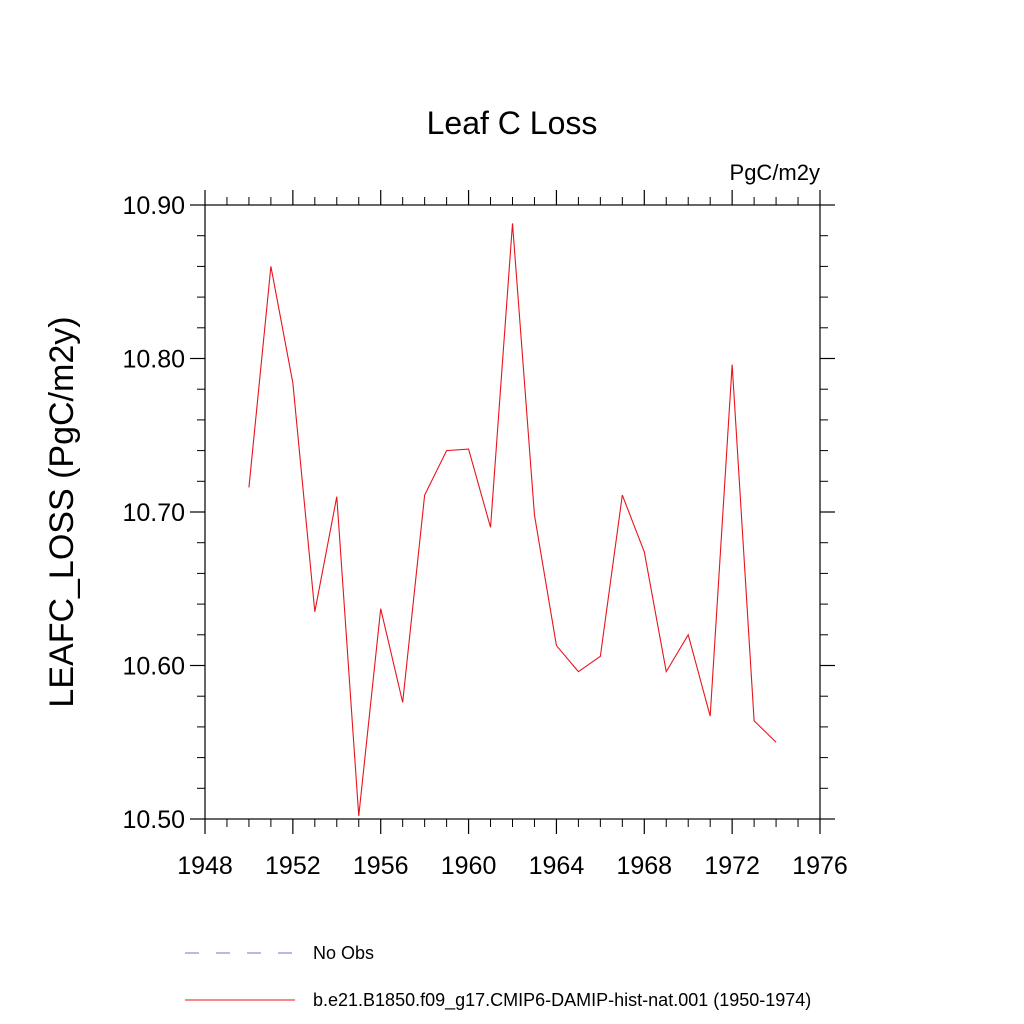  I want to click on x-tick-label: 1972, so click(732, 866).